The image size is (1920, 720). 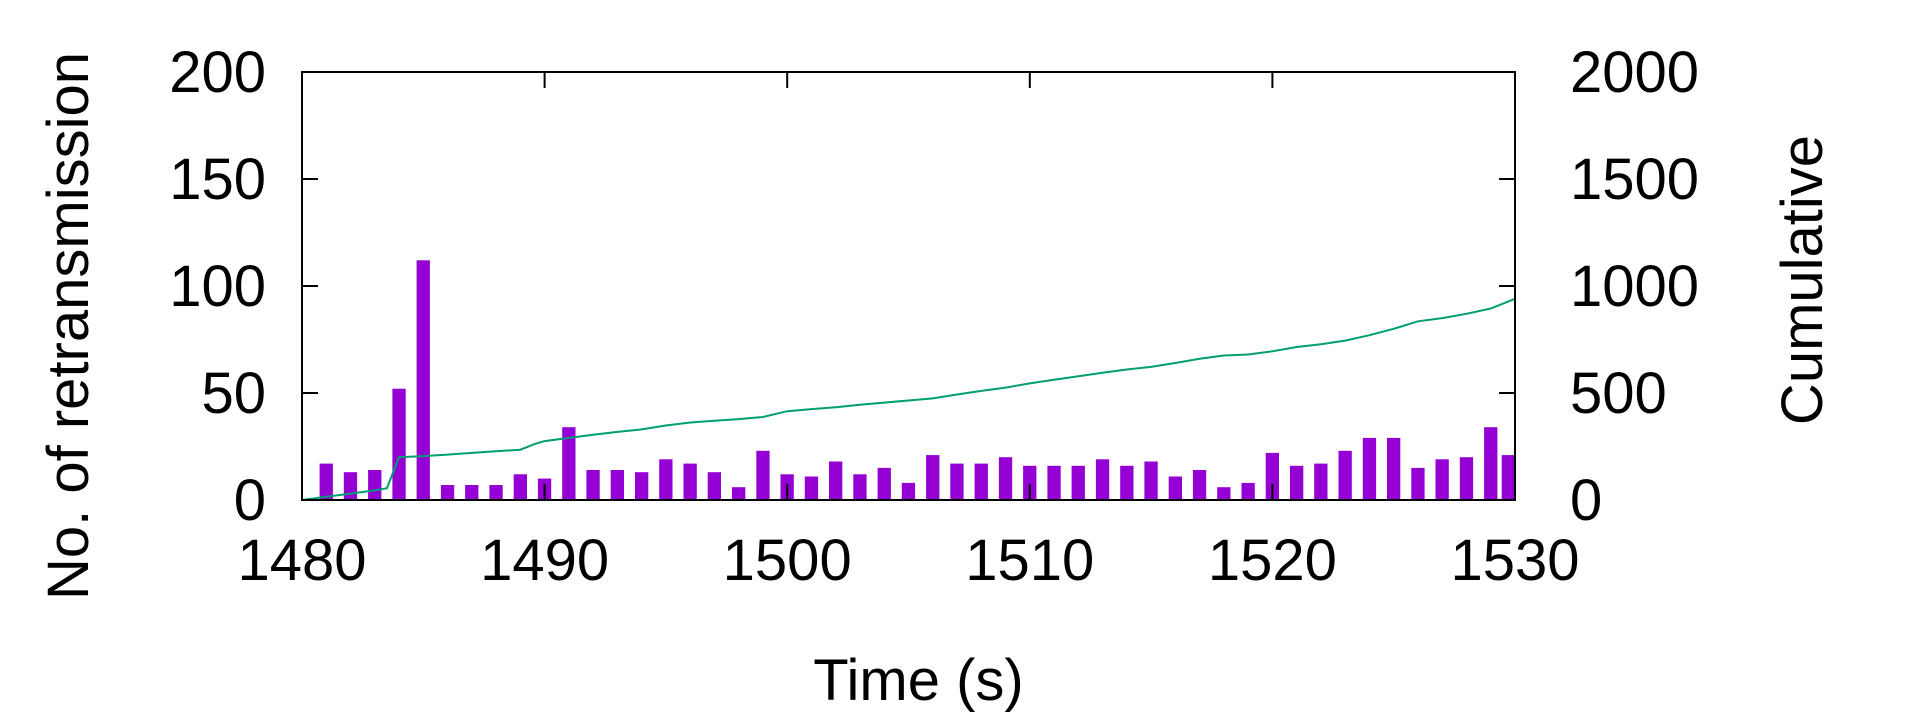 I want to click on y-tick-label: 200, so click(x=217, y=72).